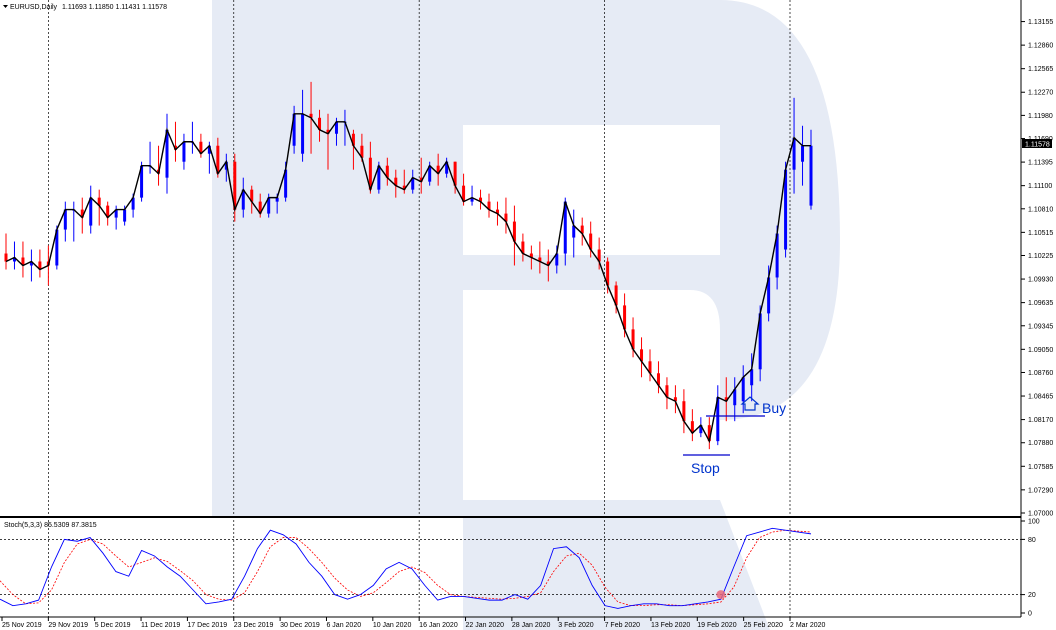 Image resolution: width=1056 pixels, height=630 pixels. I want to click on time-tick-label: 6 Jan 2020, so click(343, 625).